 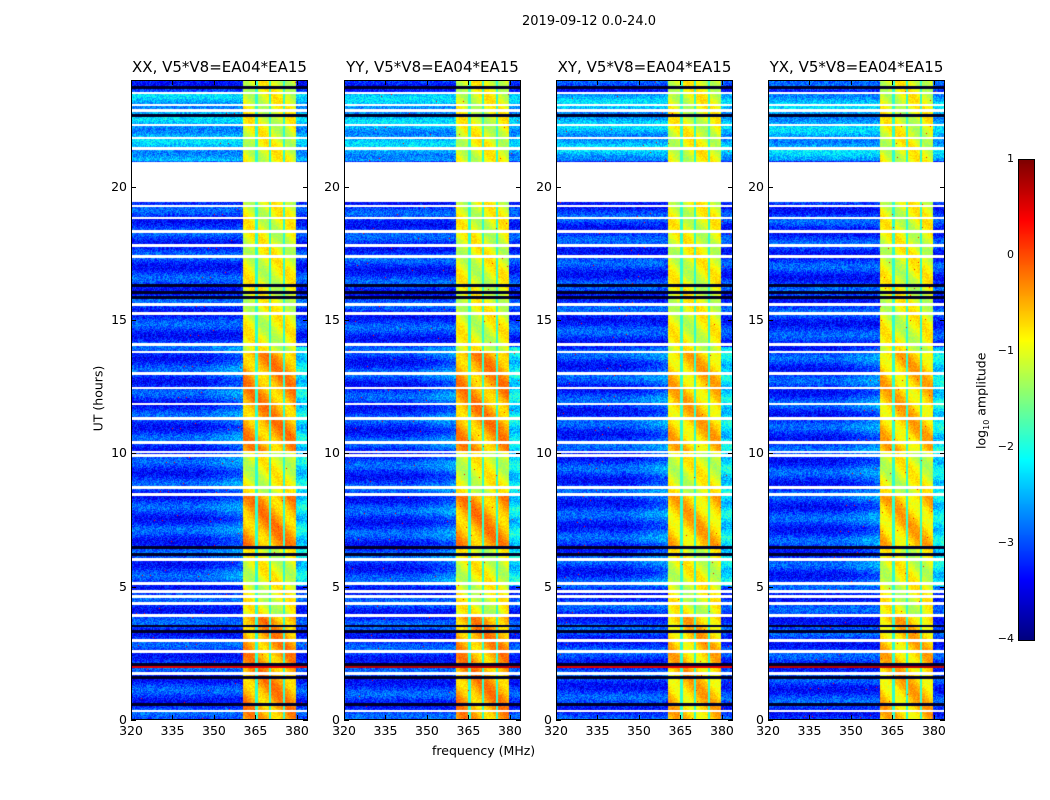 What do you see at coordinates (1005, 350) in the screenshot?
I see `colorbar-tick-label: −1` at bounding box center [1005, 350].